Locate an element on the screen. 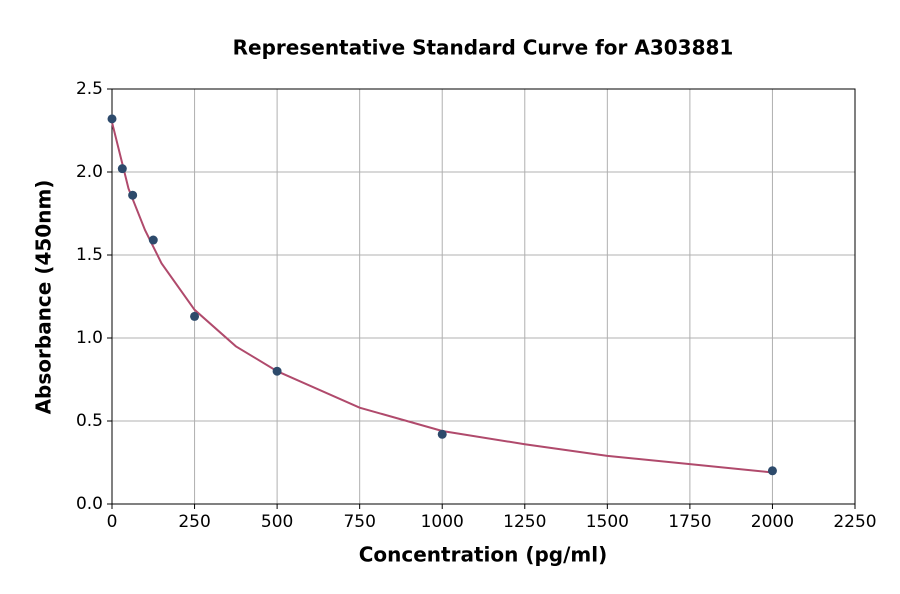  x-tick-label: 500 is located at coordinates (277, 522).